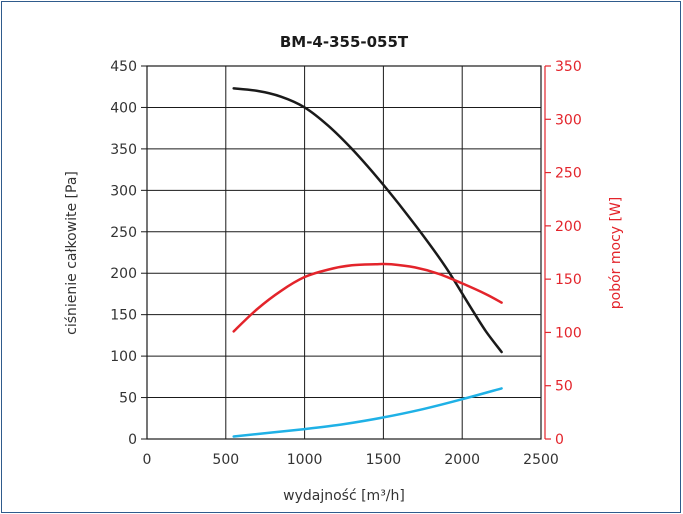  I want to click on x-axis-label: wydajność [m³/h], so click(344, 496).